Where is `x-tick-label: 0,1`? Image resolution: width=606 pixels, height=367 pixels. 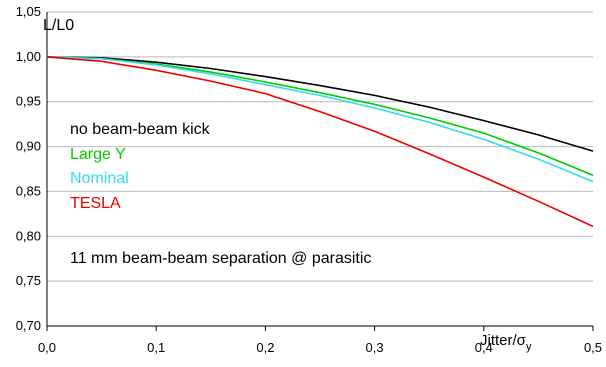 x-tick-label: 0,1 is located at coordinates (156, 347).